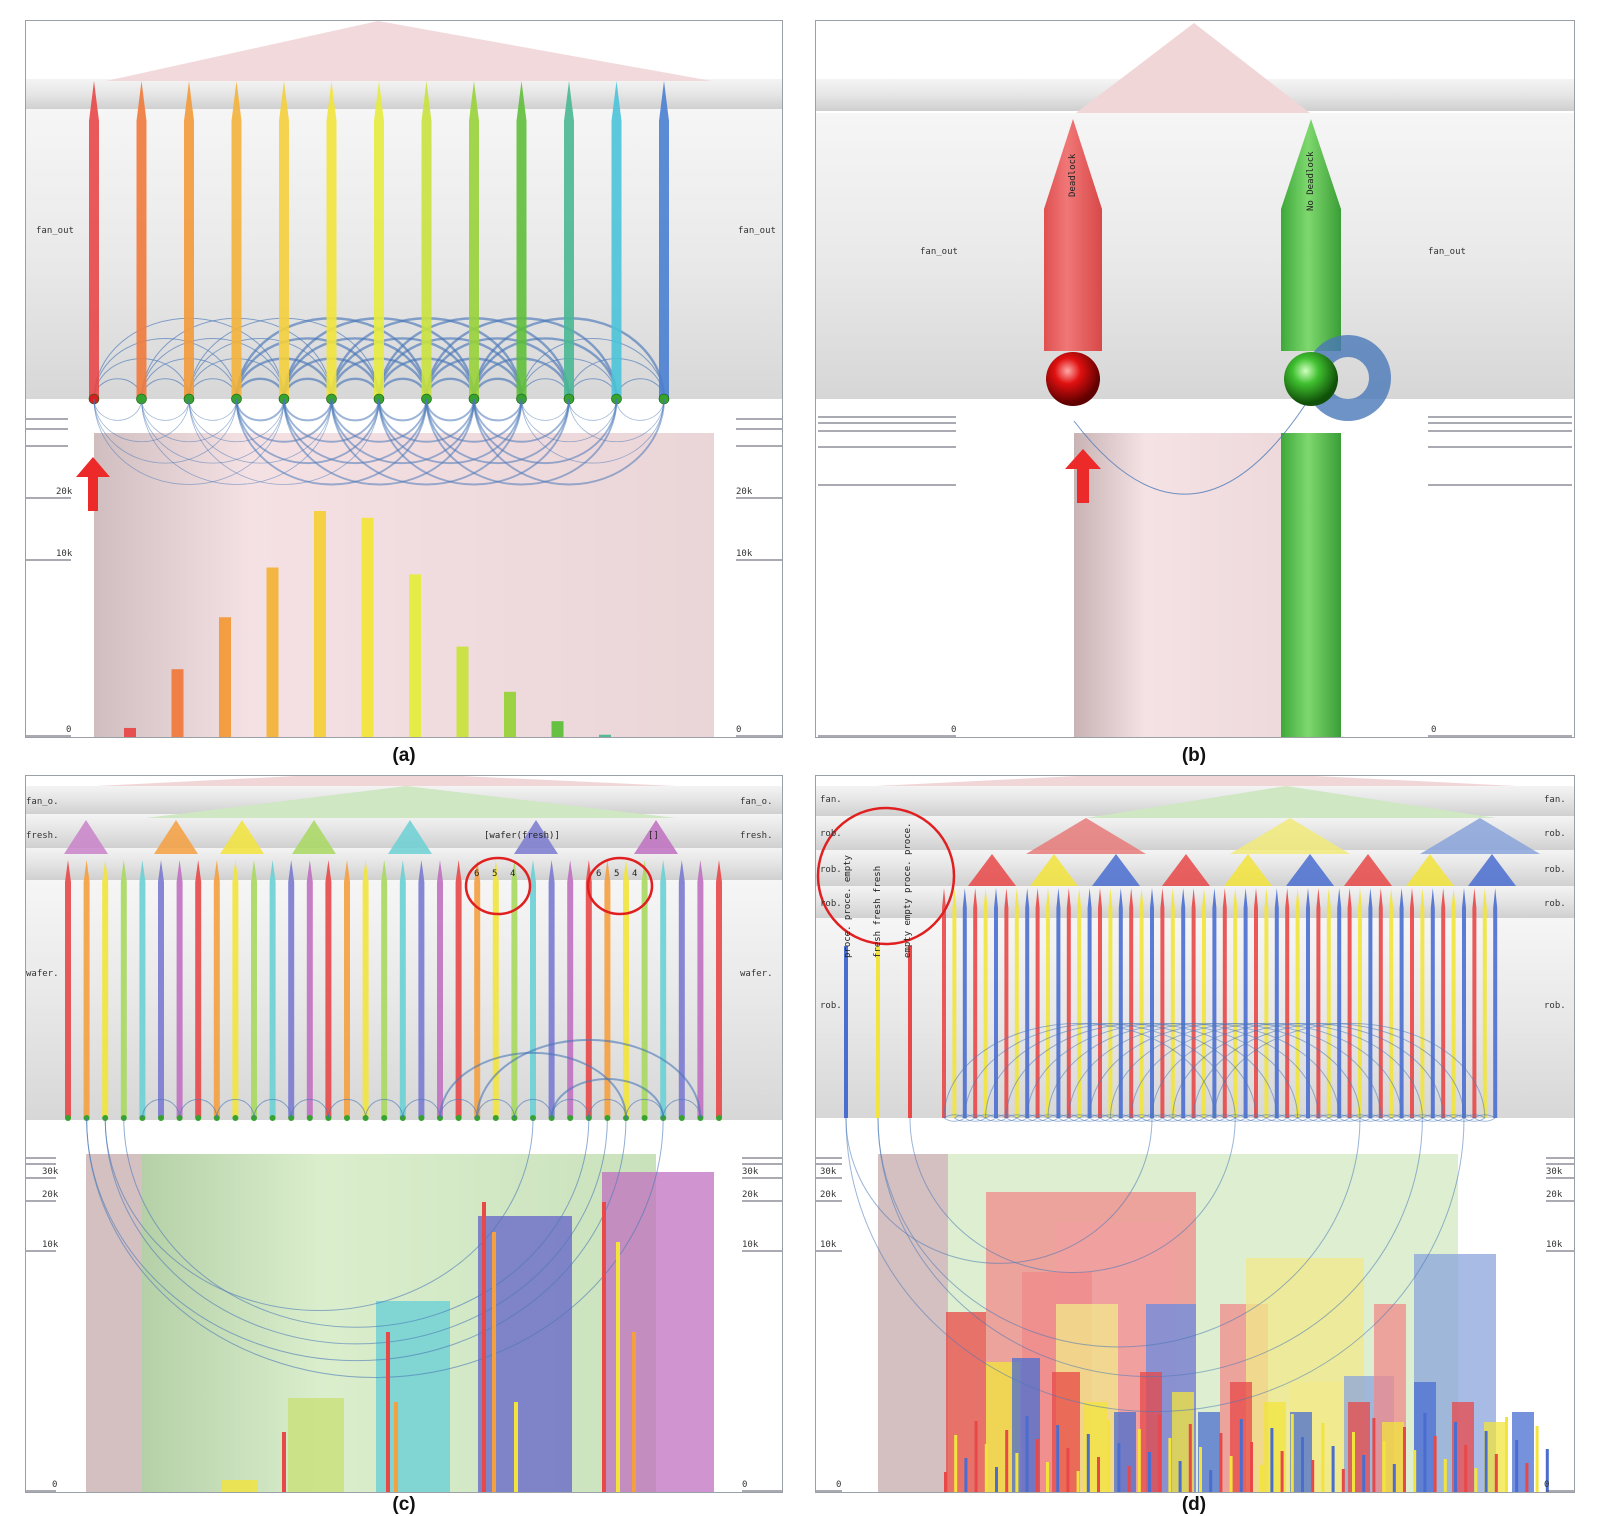 This screenshot has width=1616, height=1516. What do you see at coordinates (1311, 235) in the screenshot?
I see `no-deadlock-node` at bounding box center [1311, 235].